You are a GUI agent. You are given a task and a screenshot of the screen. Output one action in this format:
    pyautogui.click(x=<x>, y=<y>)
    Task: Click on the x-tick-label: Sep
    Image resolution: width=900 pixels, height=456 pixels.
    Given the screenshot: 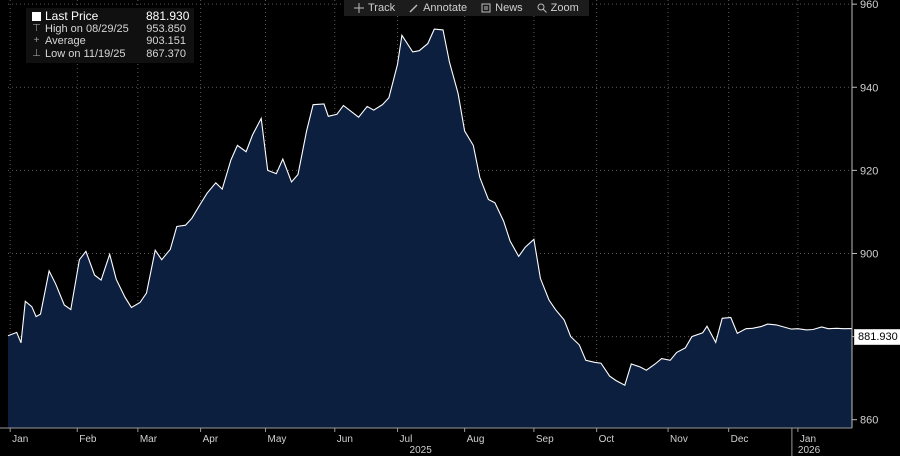 What is the action you would take?
    pyautogui.click(x=545, y=439)
    